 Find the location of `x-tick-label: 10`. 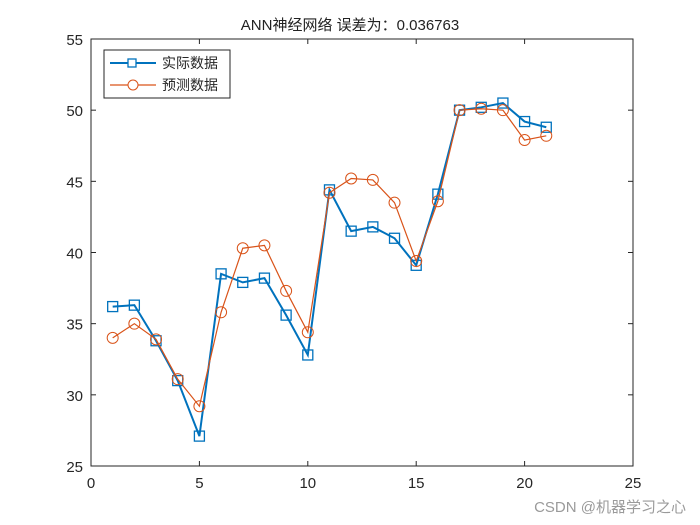

x-tick-label: 10 is located at coordinates (307, 483).